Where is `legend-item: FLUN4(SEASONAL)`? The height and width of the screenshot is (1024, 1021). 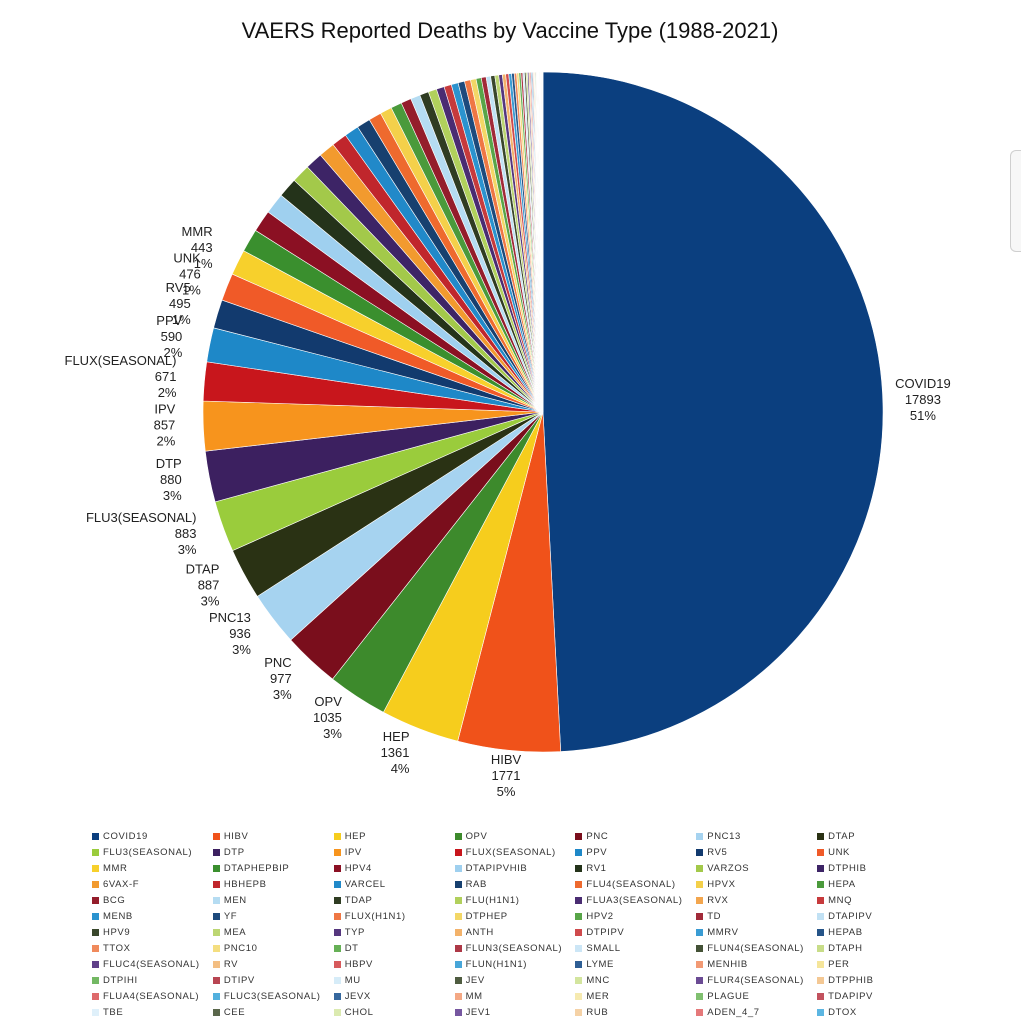
legend-item: FLUN4(SEASONAL) is located at coordinates (753, 948).